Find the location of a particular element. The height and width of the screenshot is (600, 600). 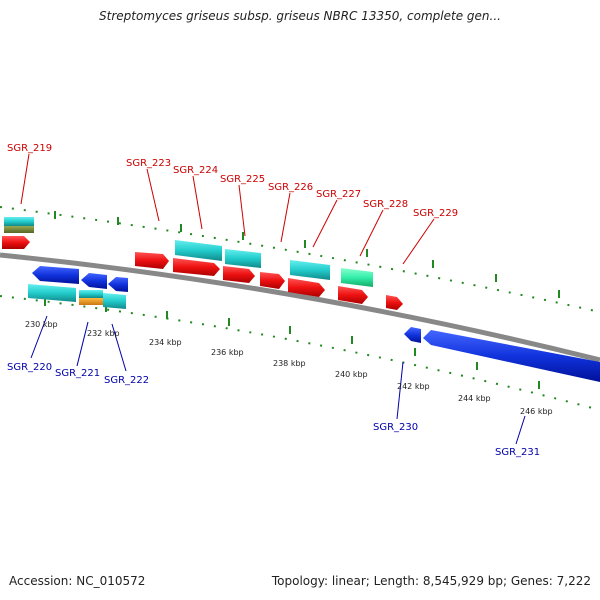

feature-cyan-219a is located at coordinates (19, 221).